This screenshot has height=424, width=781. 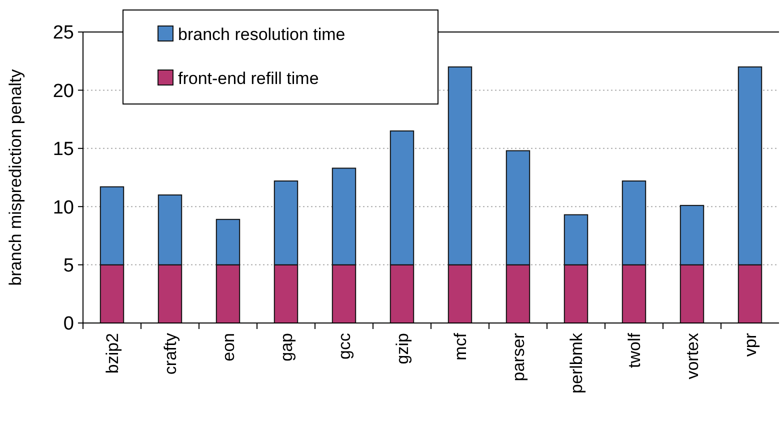 What do you see at coordinates (68, 265) in the screenshot?
I see `y-tick-label: 5` at bounding box center [68, 265].